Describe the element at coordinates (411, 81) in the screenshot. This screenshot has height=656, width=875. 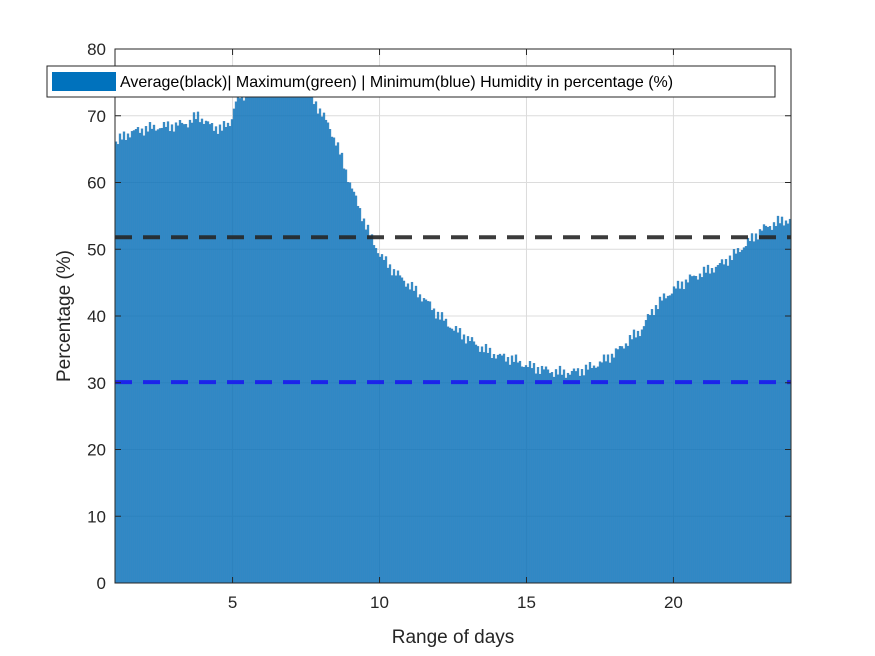
I see `legend-box` at that location.